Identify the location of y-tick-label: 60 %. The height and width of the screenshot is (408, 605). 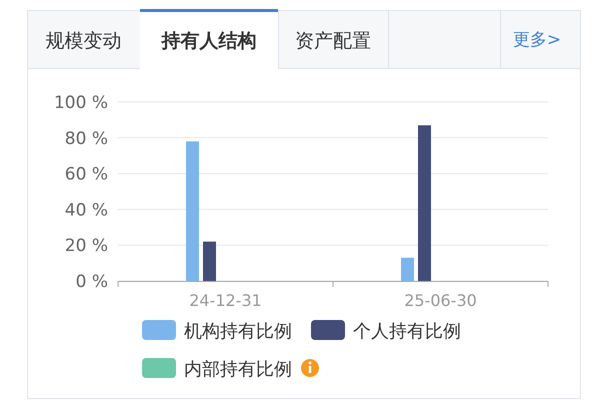
(86, 174).